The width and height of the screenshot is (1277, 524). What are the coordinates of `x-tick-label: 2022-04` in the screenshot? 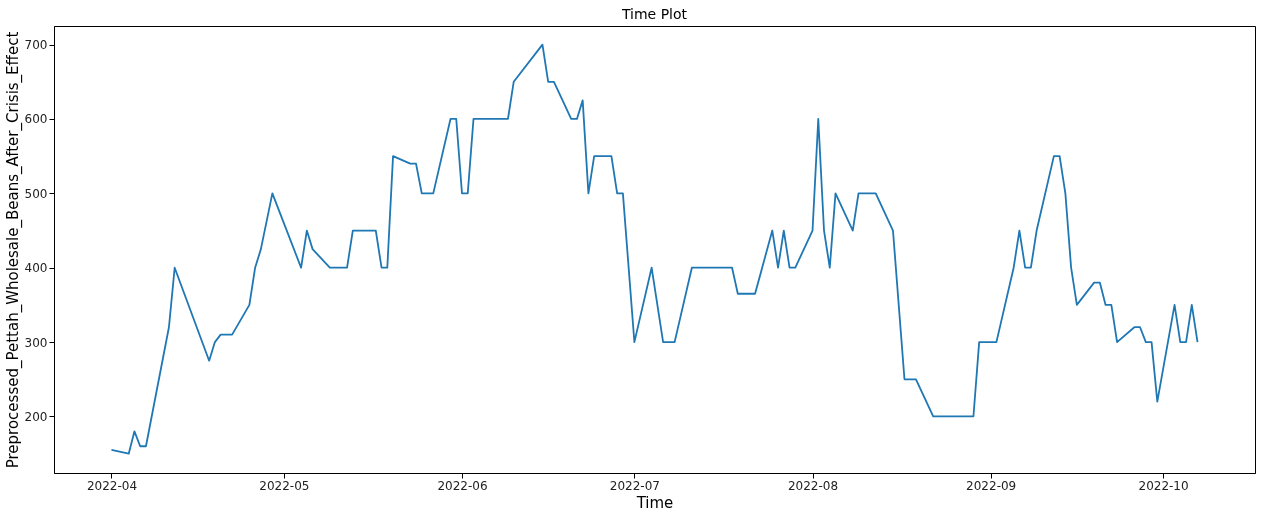 It's located at (112, 485).